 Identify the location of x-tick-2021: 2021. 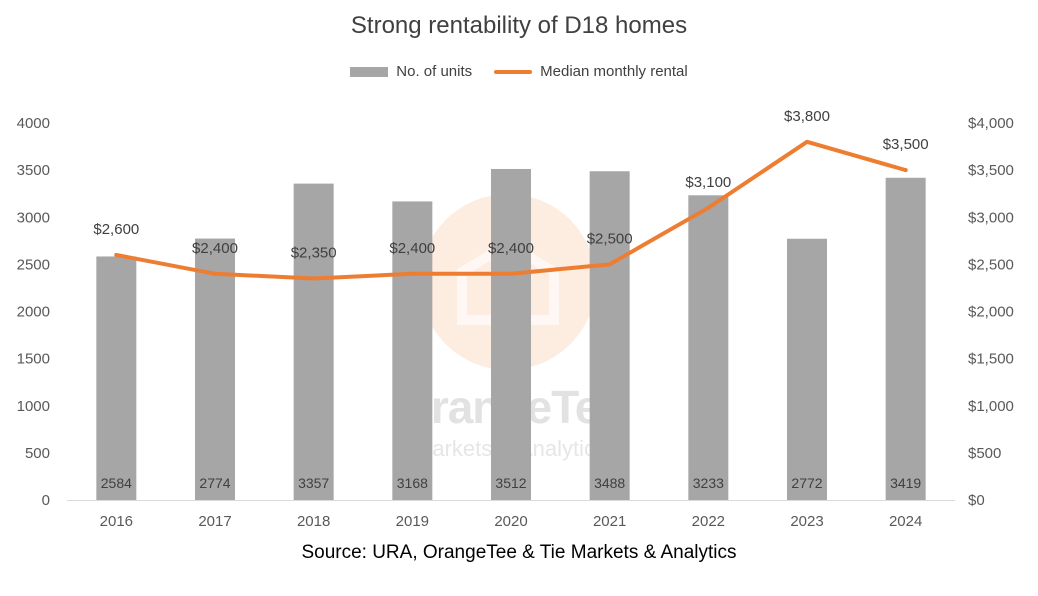
(609, 521).